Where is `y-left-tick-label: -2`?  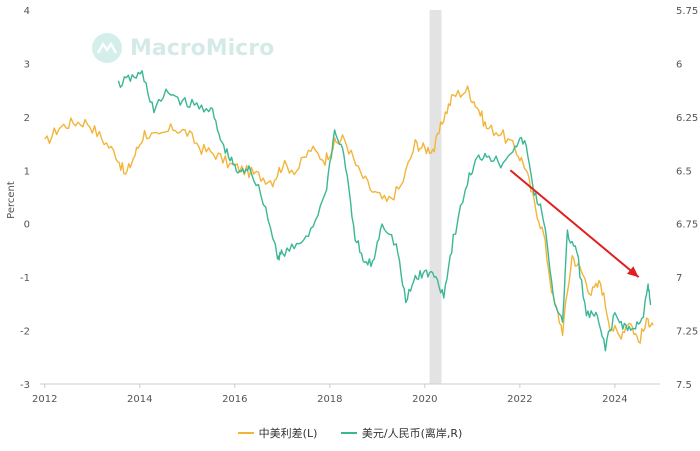 y-left-tick-label: -2 is located at coordinates (25, 332).